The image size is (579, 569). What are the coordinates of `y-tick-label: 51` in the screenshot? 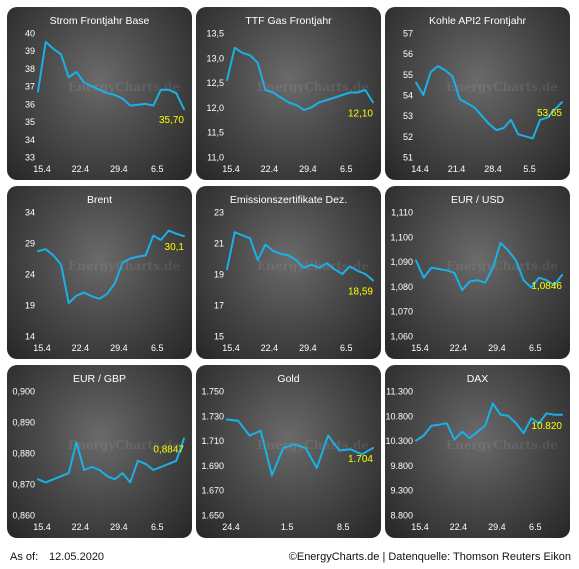 It's located at (408, 158).